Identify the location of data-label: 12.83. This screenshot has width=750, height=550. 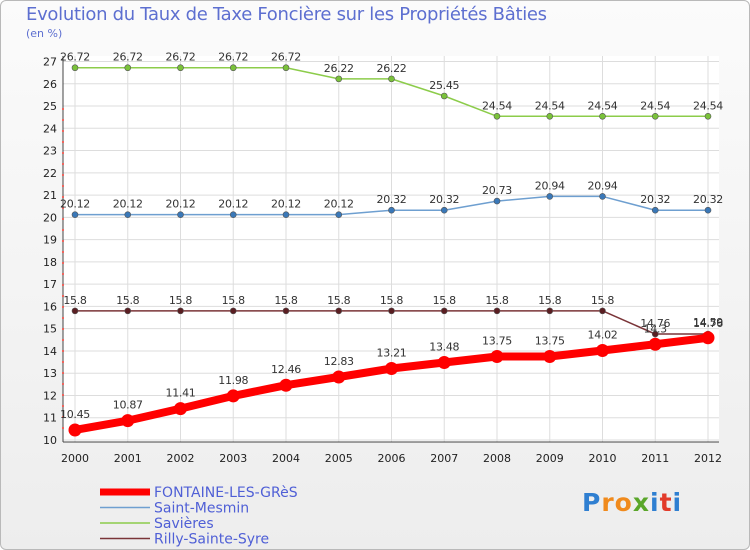
(339, 361).